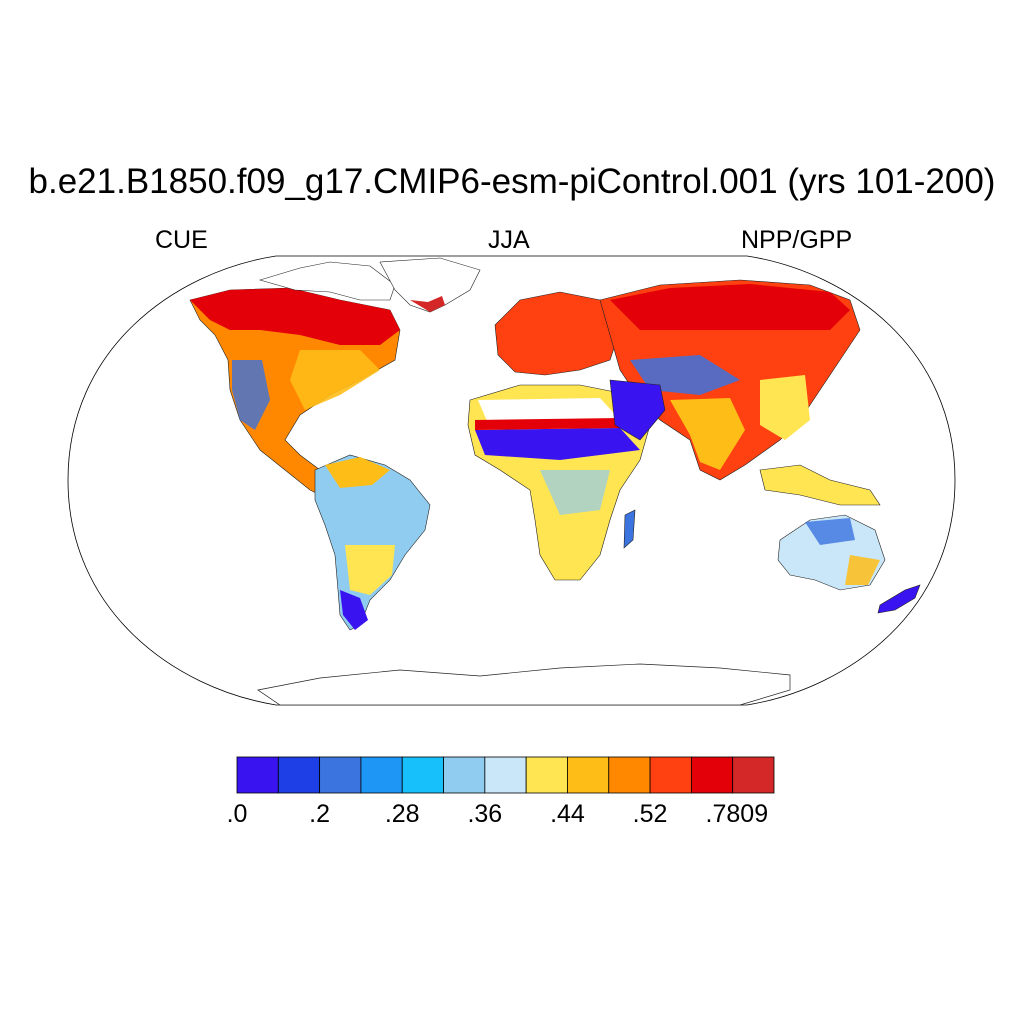  What do you see at coordinates (181, 240) in the screenshot?
I see `left-label: CUE` at bounding box center [181, 240].